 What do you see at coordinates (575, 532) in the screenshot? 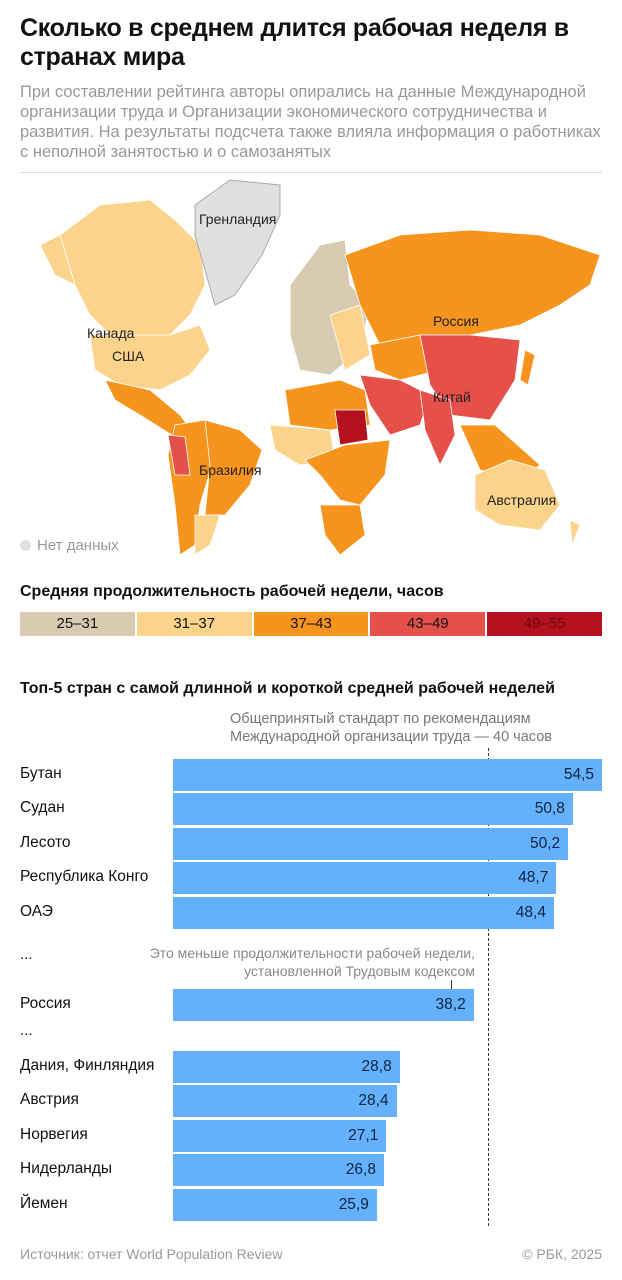
I see `region-new-zealand` at bounding box center [575, 532].